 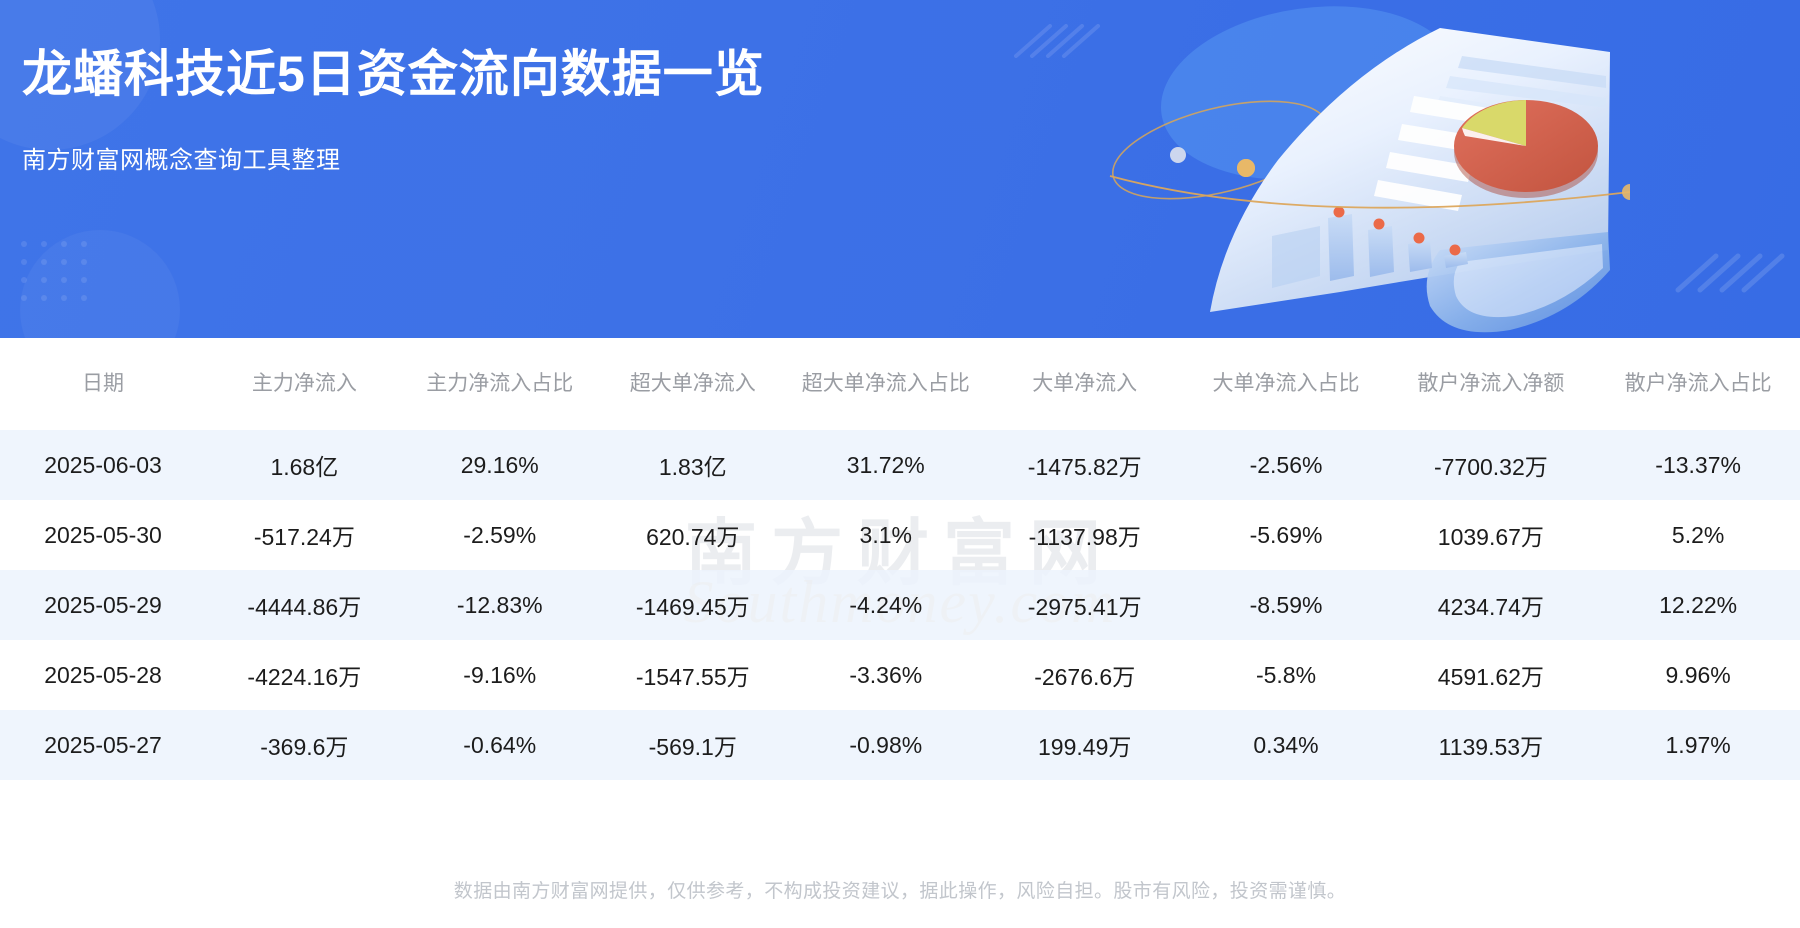 I want to click on cell-main-pct: -12.83%, so click(x=499, y=605).